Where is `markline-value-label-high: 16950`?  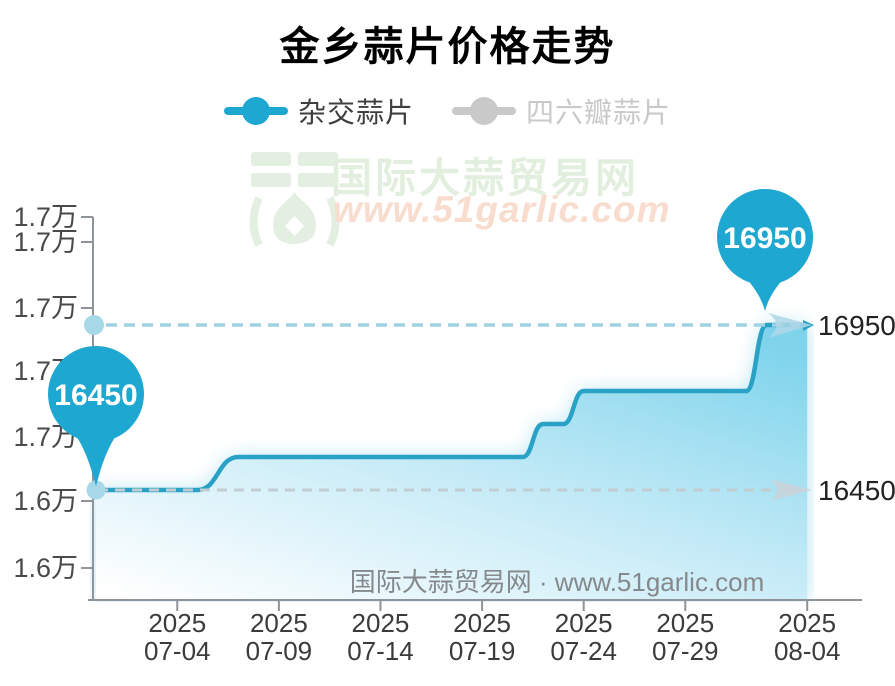
markline-value-label-high: 16950 is located at coordinates (856, 325).